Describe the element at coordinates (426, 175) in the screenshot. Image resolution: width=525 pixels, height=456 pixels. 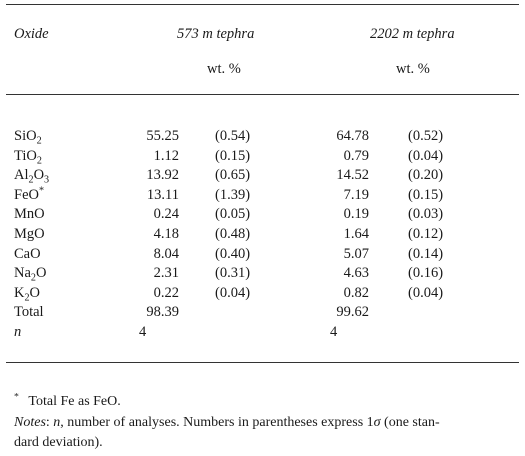
I see `sd-2202m: (0.20)` at that location.